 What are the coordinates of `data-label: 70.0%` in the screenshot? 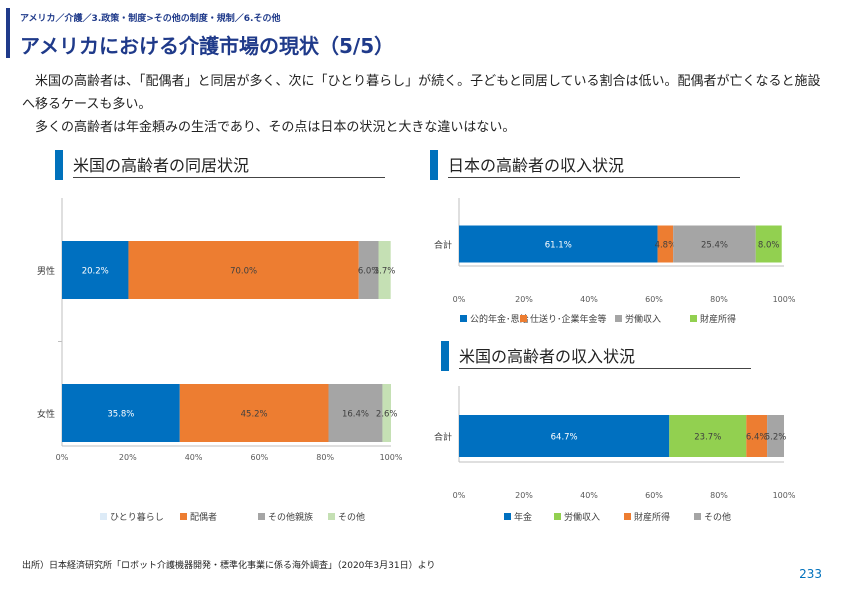 It's located at (243, 272).